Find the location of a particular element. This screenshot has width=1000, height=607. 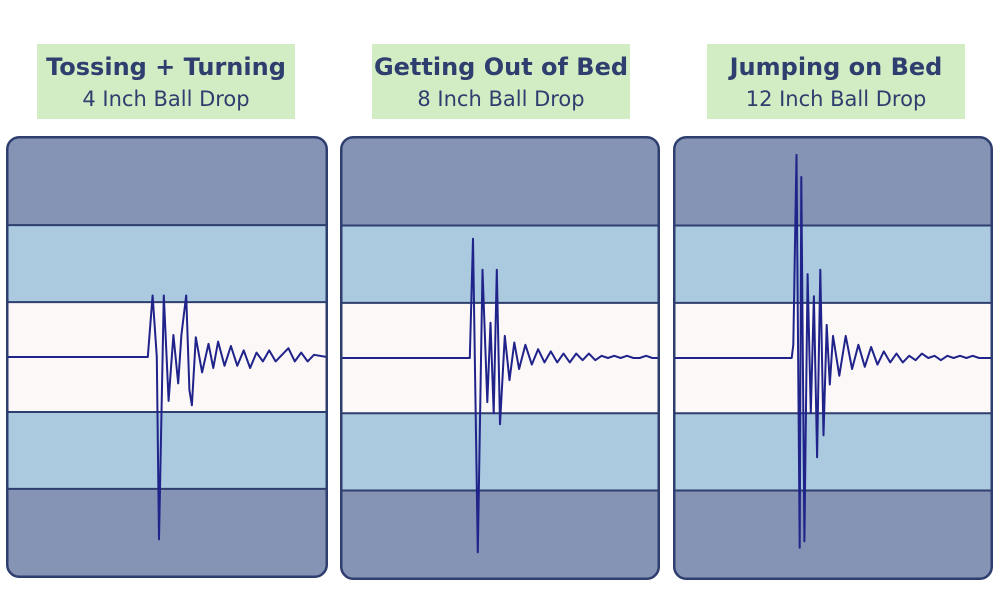

vibration-trace-line is located at coordinates (167, 417).